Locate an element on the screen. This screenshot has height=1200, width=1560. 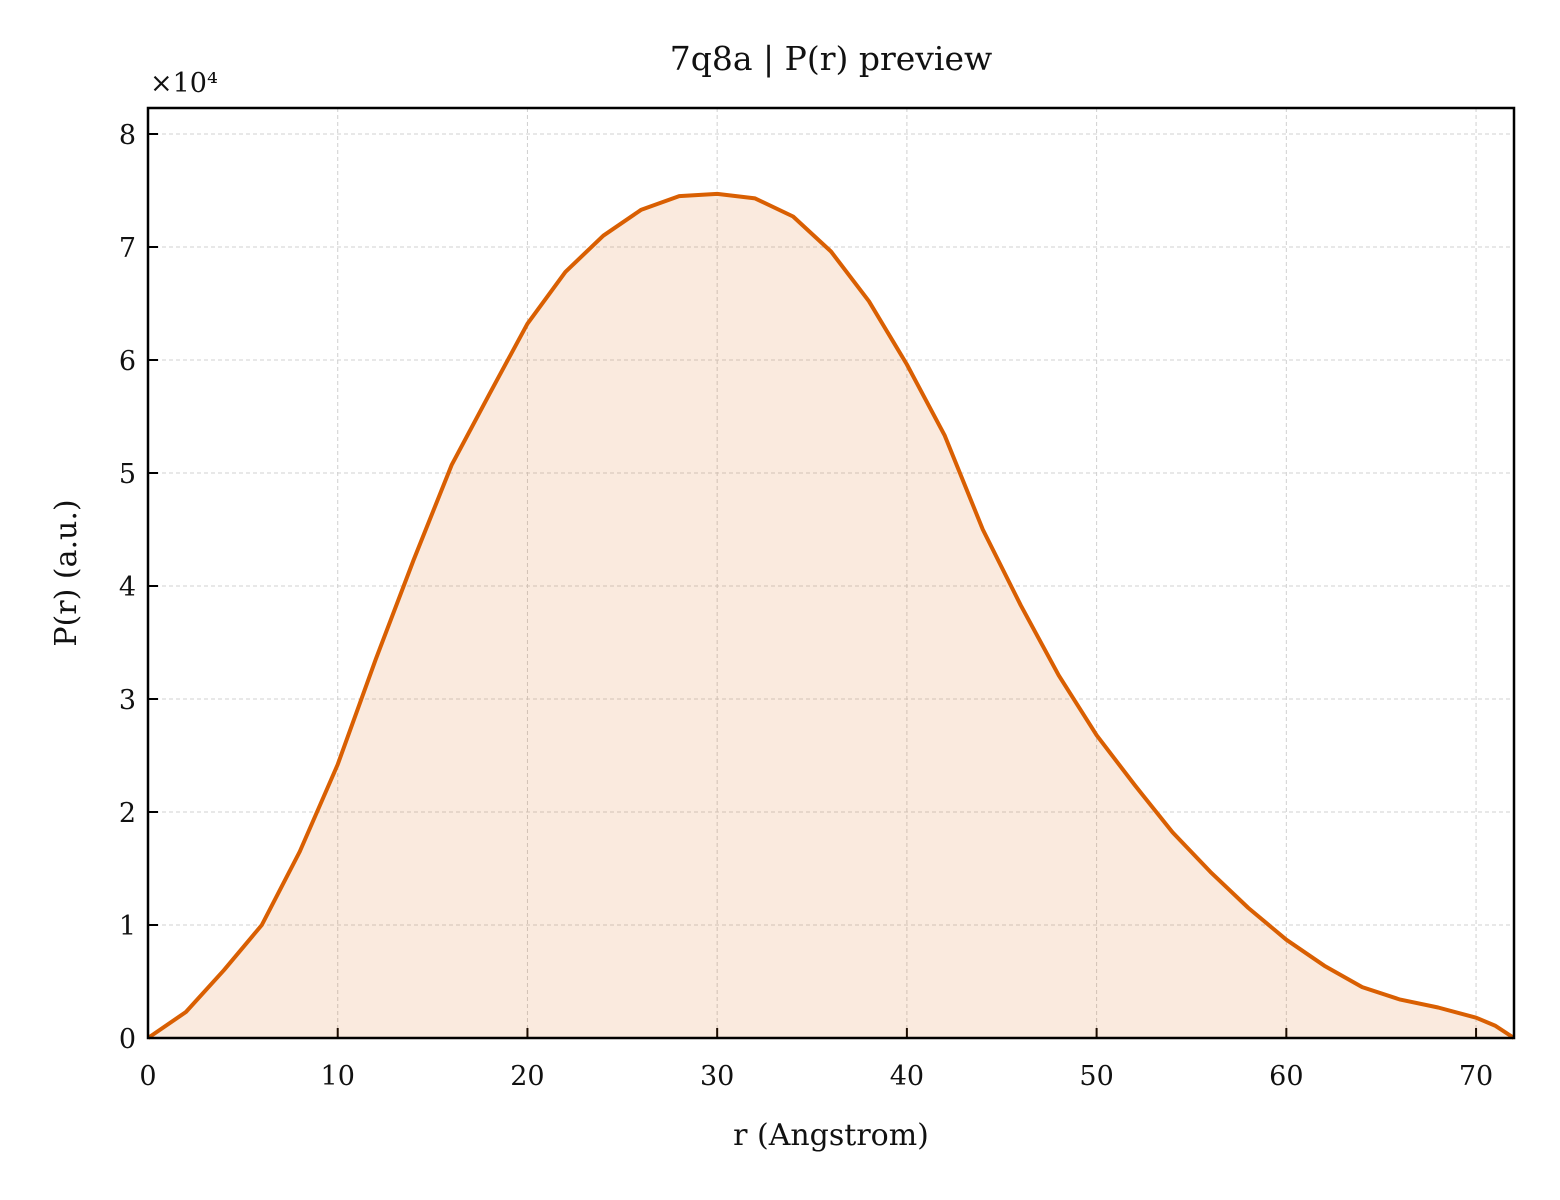
y-tick-label: 6 is located at coordinates (127, 361).